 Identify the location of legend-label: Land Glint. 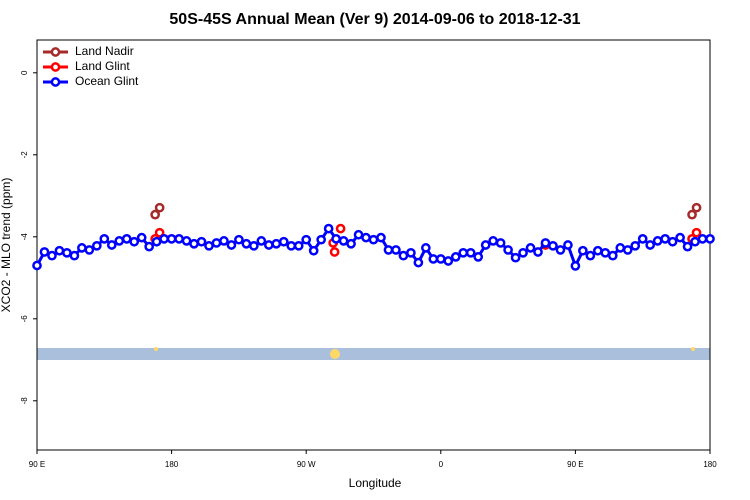
(102, 66).